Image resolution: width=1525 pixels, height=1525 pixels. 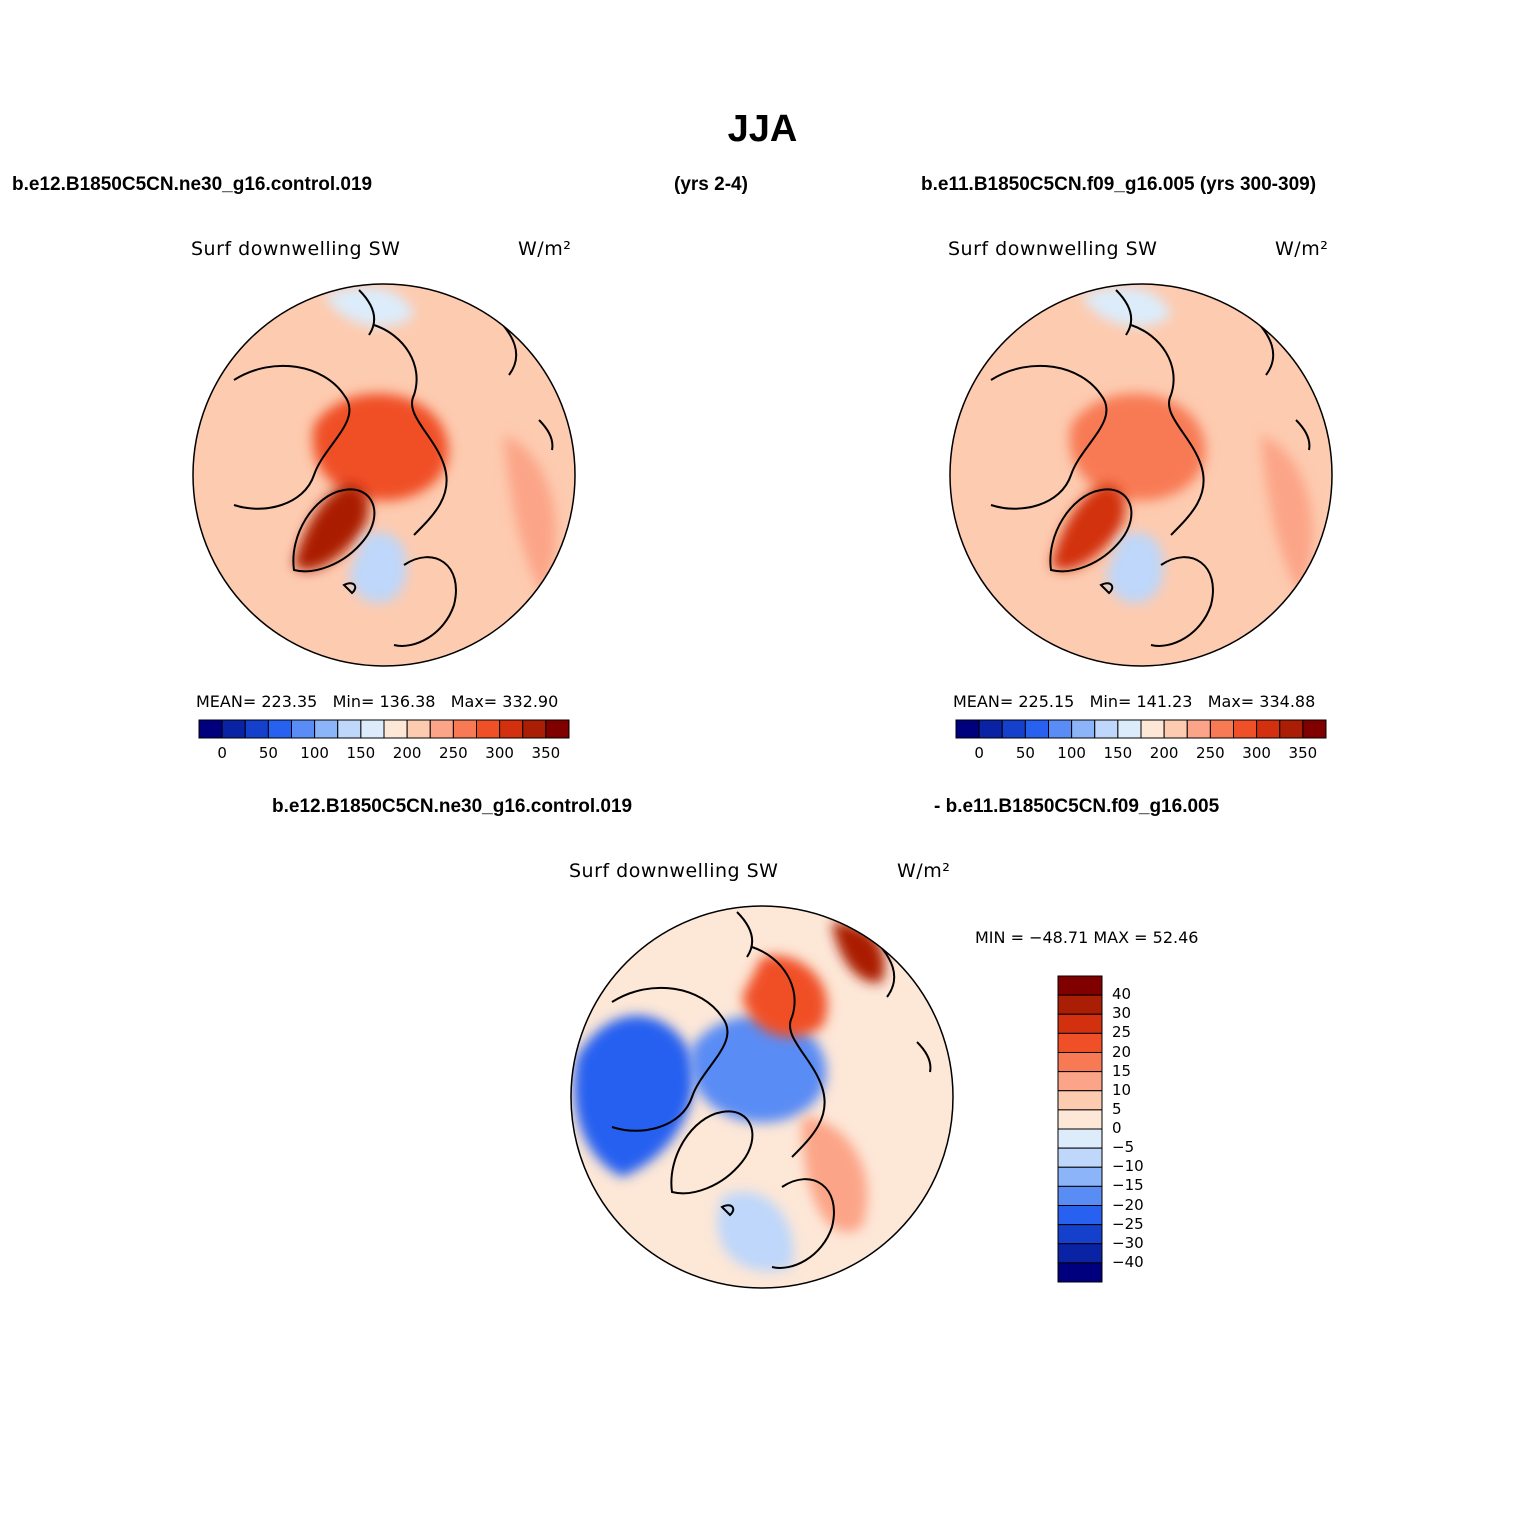 What do you see at coordinates (1080, 1129) in the screenshot?
I see `panel3-colorbar` at bounding box center [1080, 1129].